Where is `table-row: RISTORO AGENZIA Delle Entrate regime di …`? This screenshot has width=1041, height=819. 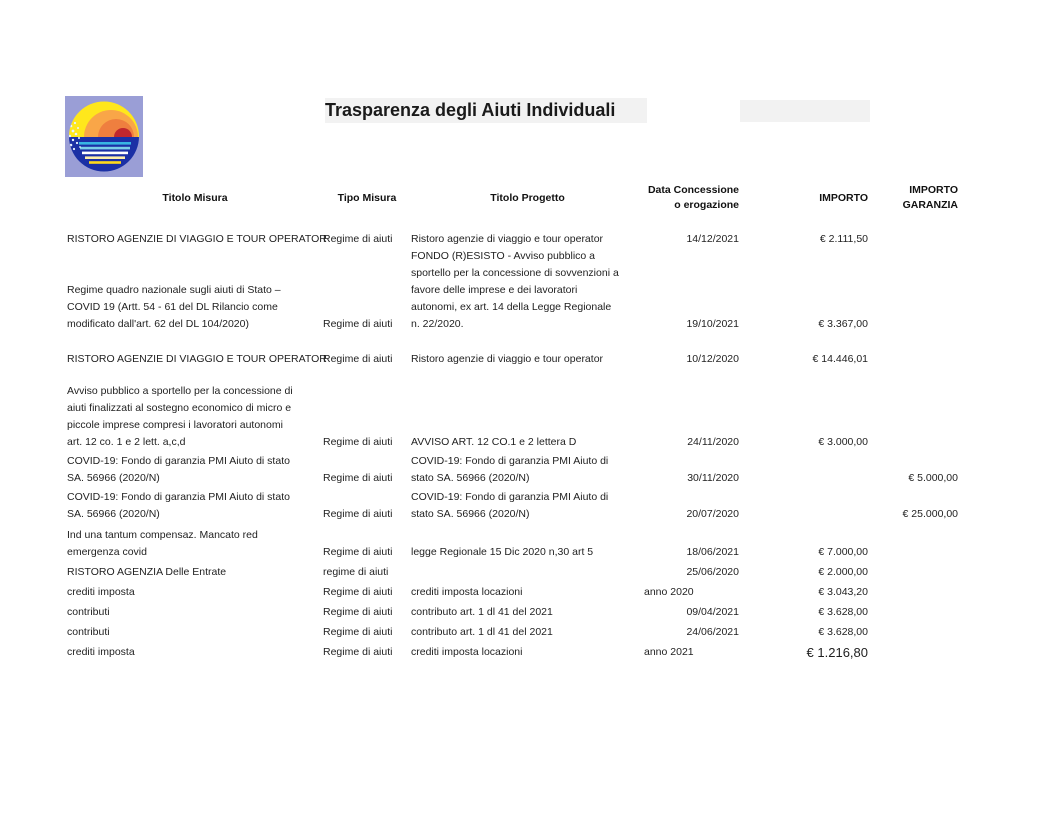
table-row: RISTORO AGENZIA Delle Entrate regime di … is located at coordinates (517, 572).